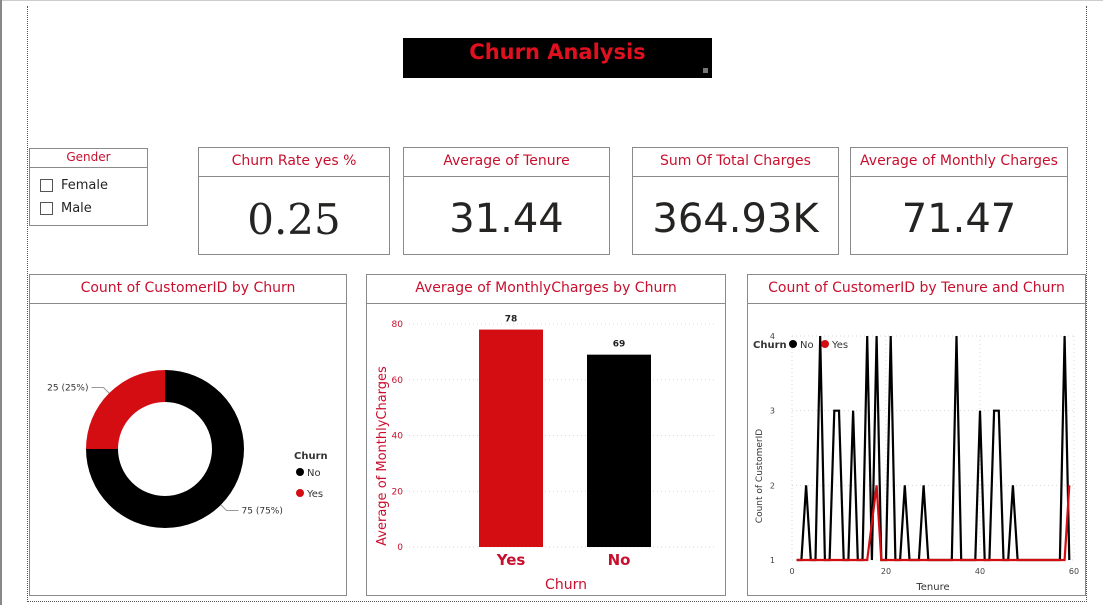  I want to click on donut-chart: 75 (75%) 25 (25%) Churn No Yes, so click(187, 449).